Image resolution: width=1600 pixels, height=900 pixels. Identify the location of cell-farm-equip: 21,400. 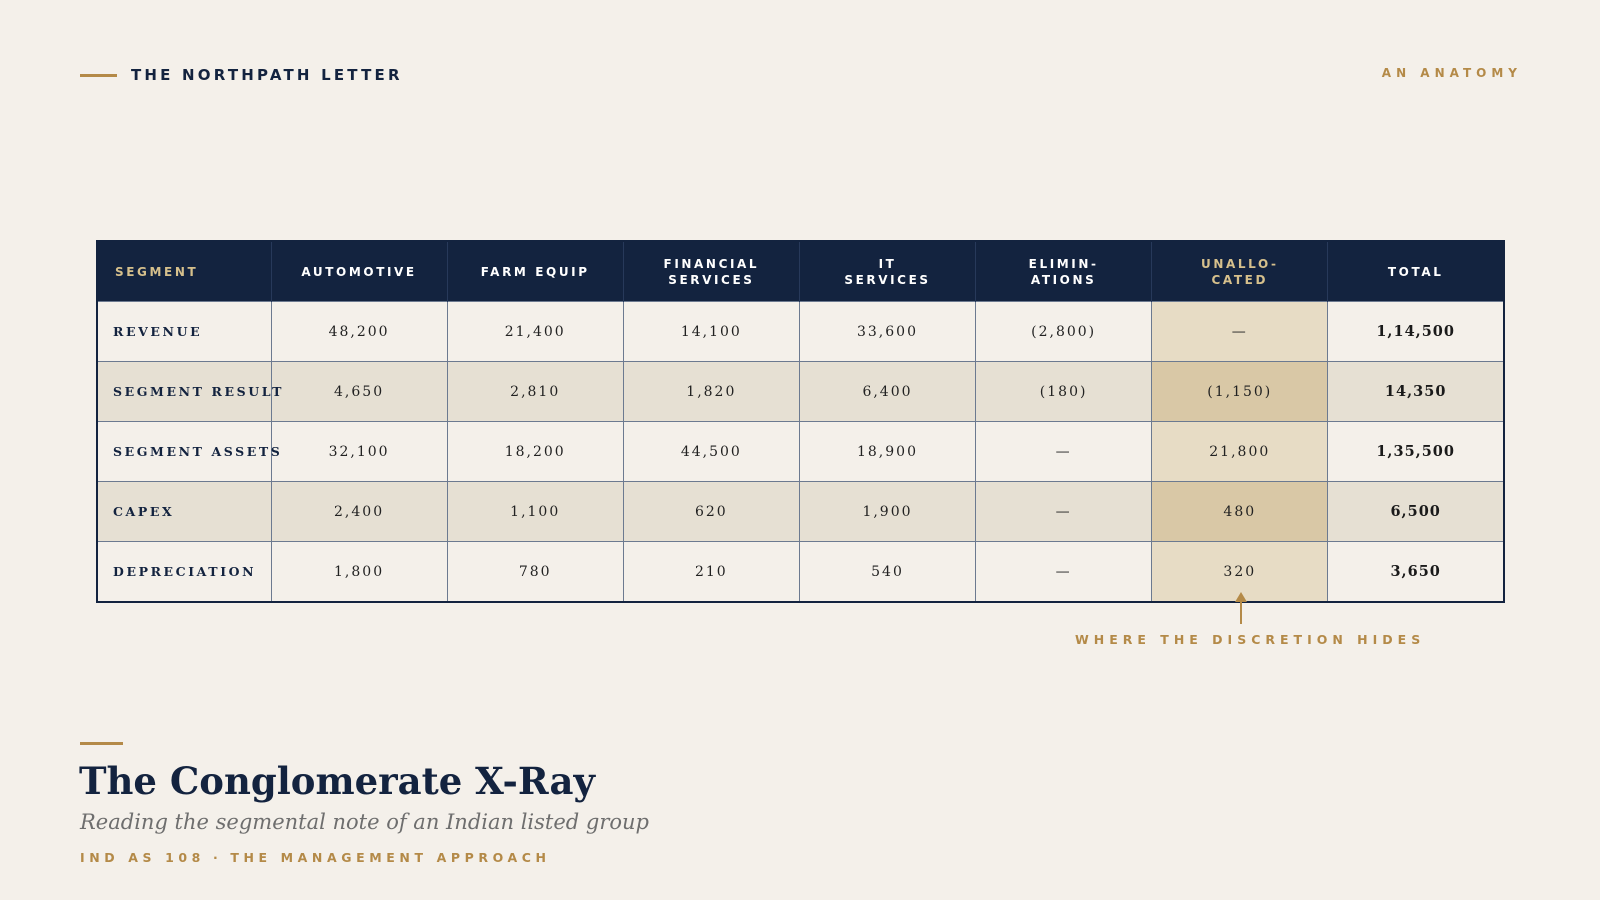
(535, 331).